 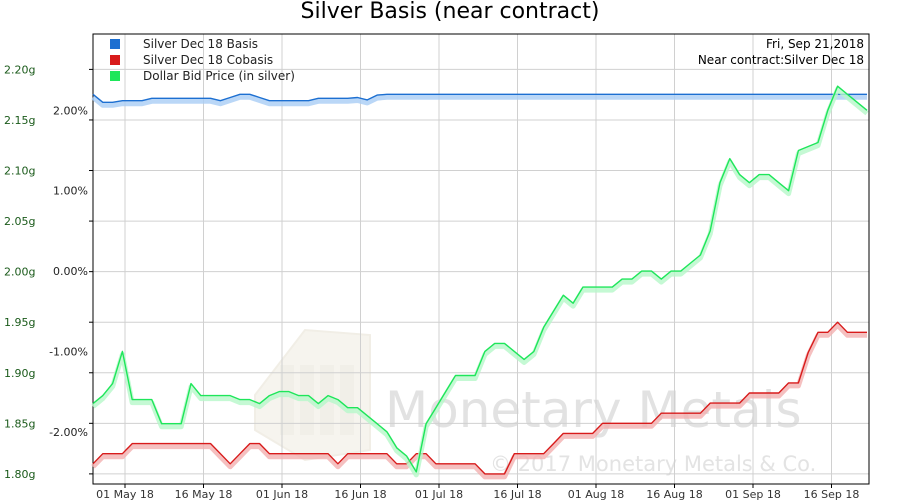 I want to click on y-left-tick-label: 1.85g, so click(x=19, y=423).